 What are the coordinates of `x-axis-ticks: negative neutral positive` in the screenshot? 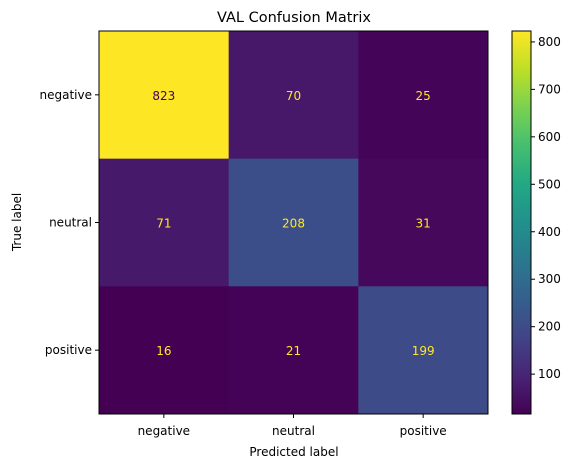 It's located at (292, 426).